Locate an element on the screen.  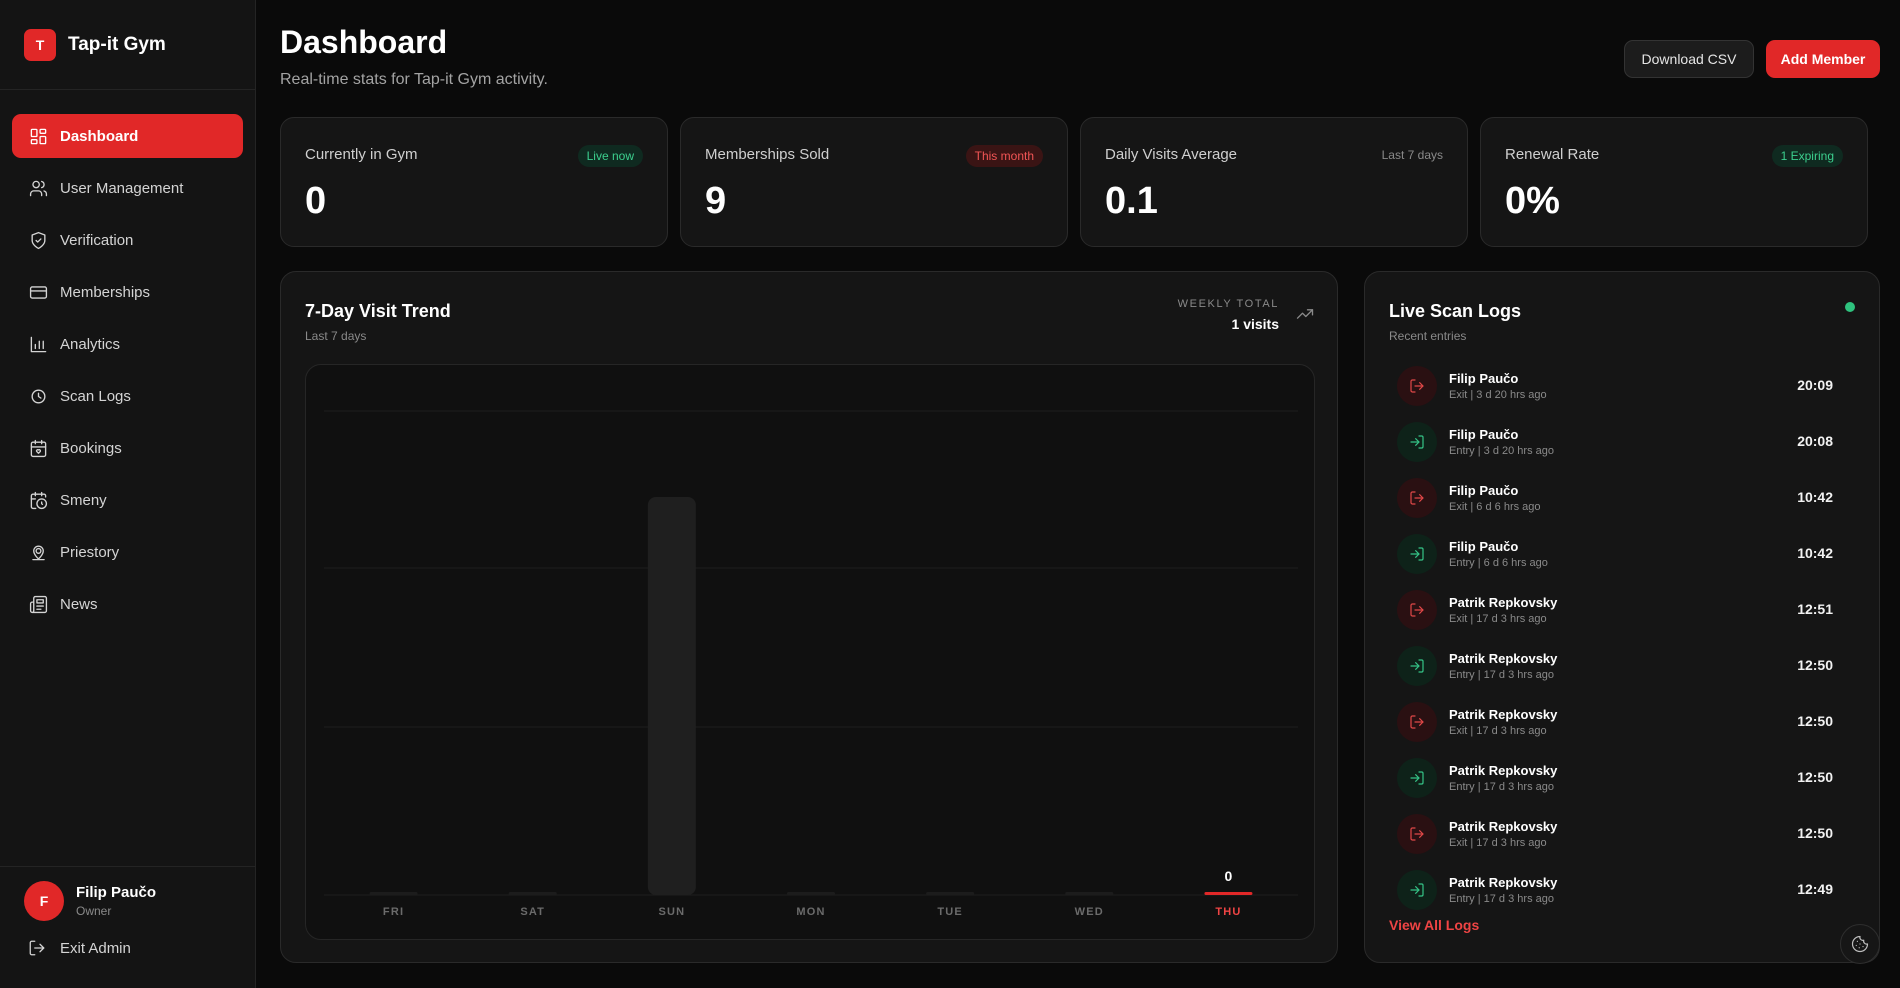
live-indicator-dot is located at coordinates (1850, 307).